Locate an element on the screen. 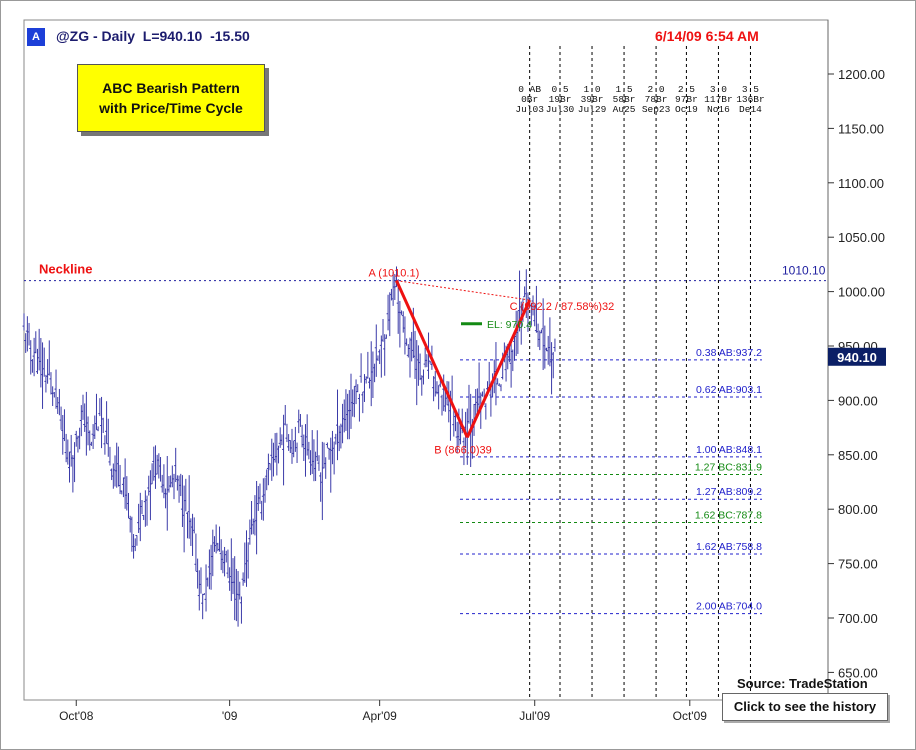 This screenshot has height=750, width=916. time-cycle-label: 0 AB is located at coordinates (529, 89).